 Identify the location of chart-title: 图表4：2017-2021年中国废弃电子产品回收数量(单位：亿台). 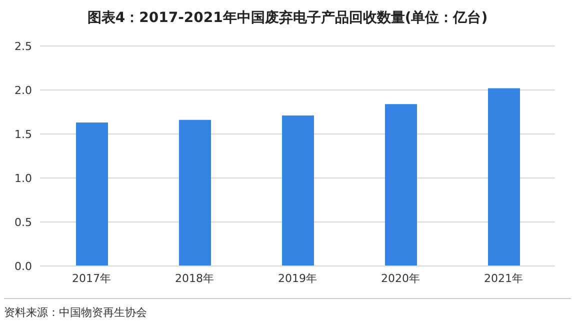
(287, 18).